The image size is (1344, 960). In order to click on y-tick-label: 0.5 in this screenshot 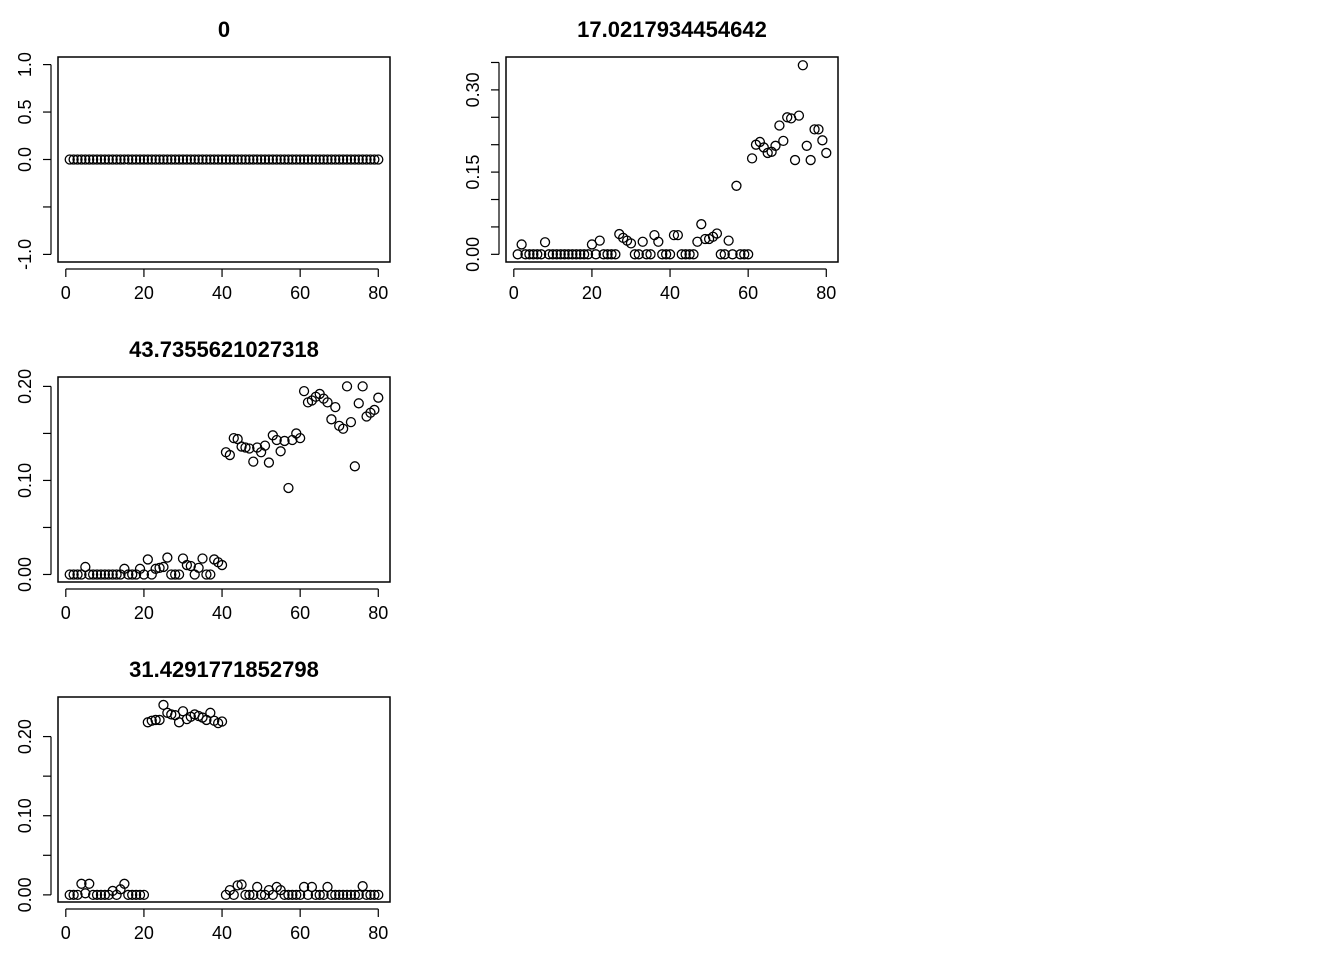, I will do `click(25, 112)`.